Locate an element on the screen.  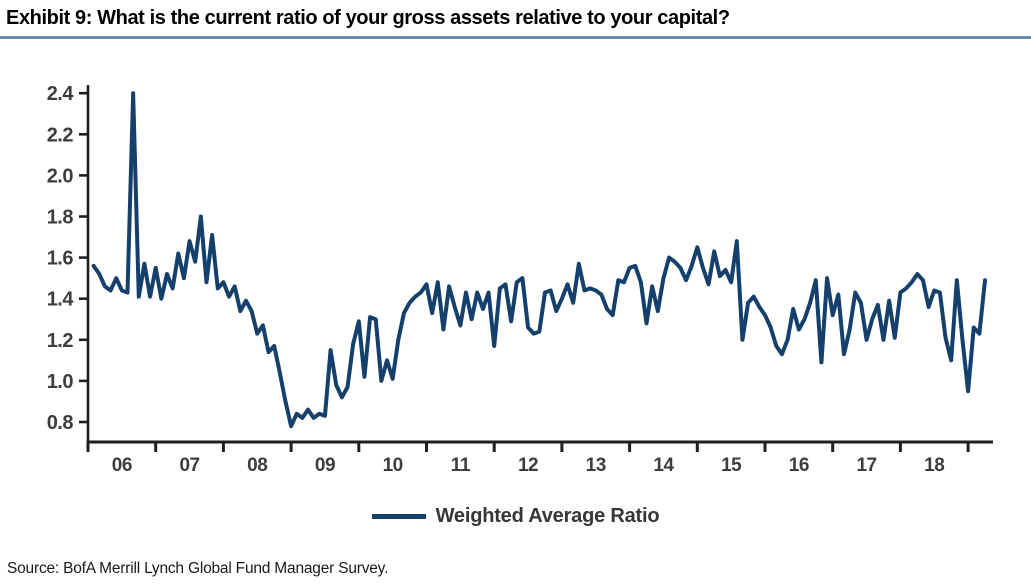
chart-legend: Weighted Average Ratio is located at coordinates (515, 516).